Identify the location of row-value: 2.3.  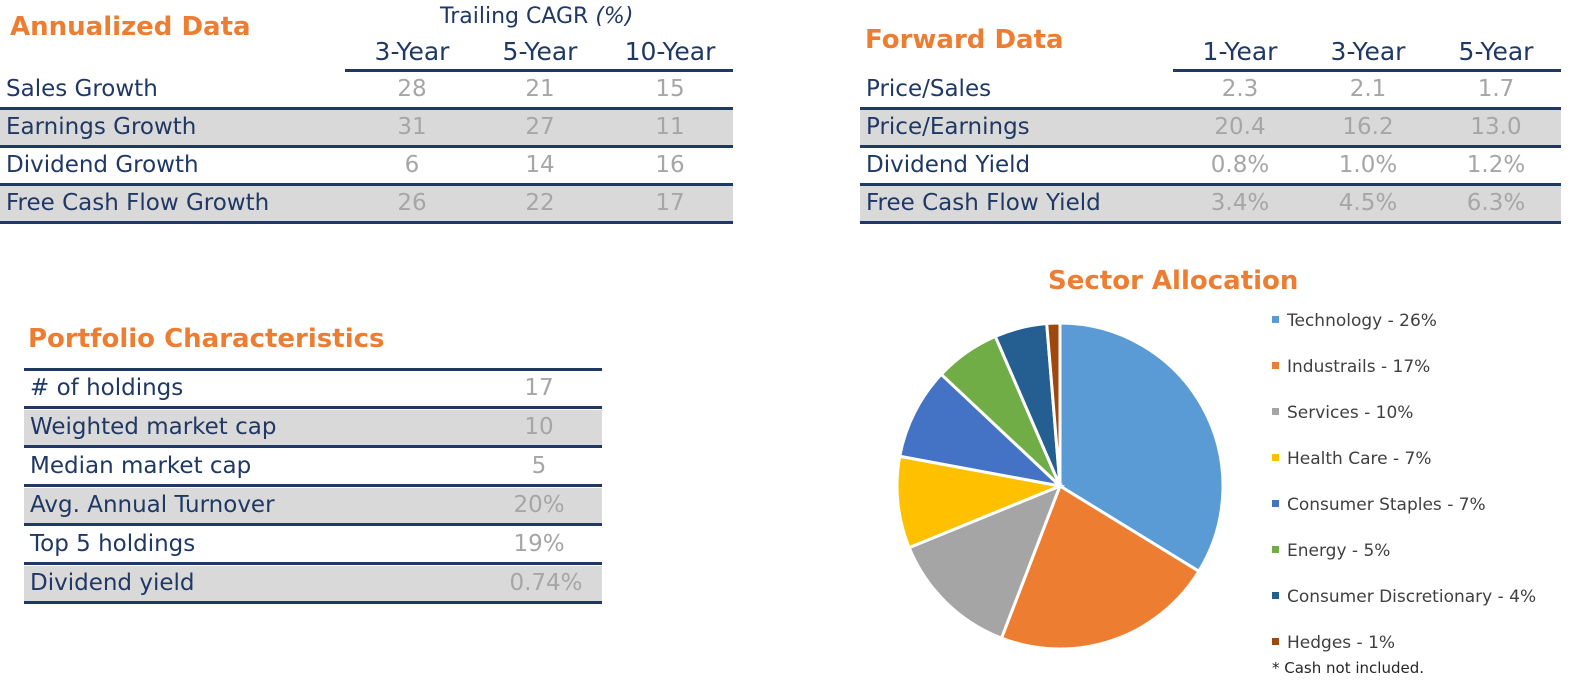
(1240, 89).